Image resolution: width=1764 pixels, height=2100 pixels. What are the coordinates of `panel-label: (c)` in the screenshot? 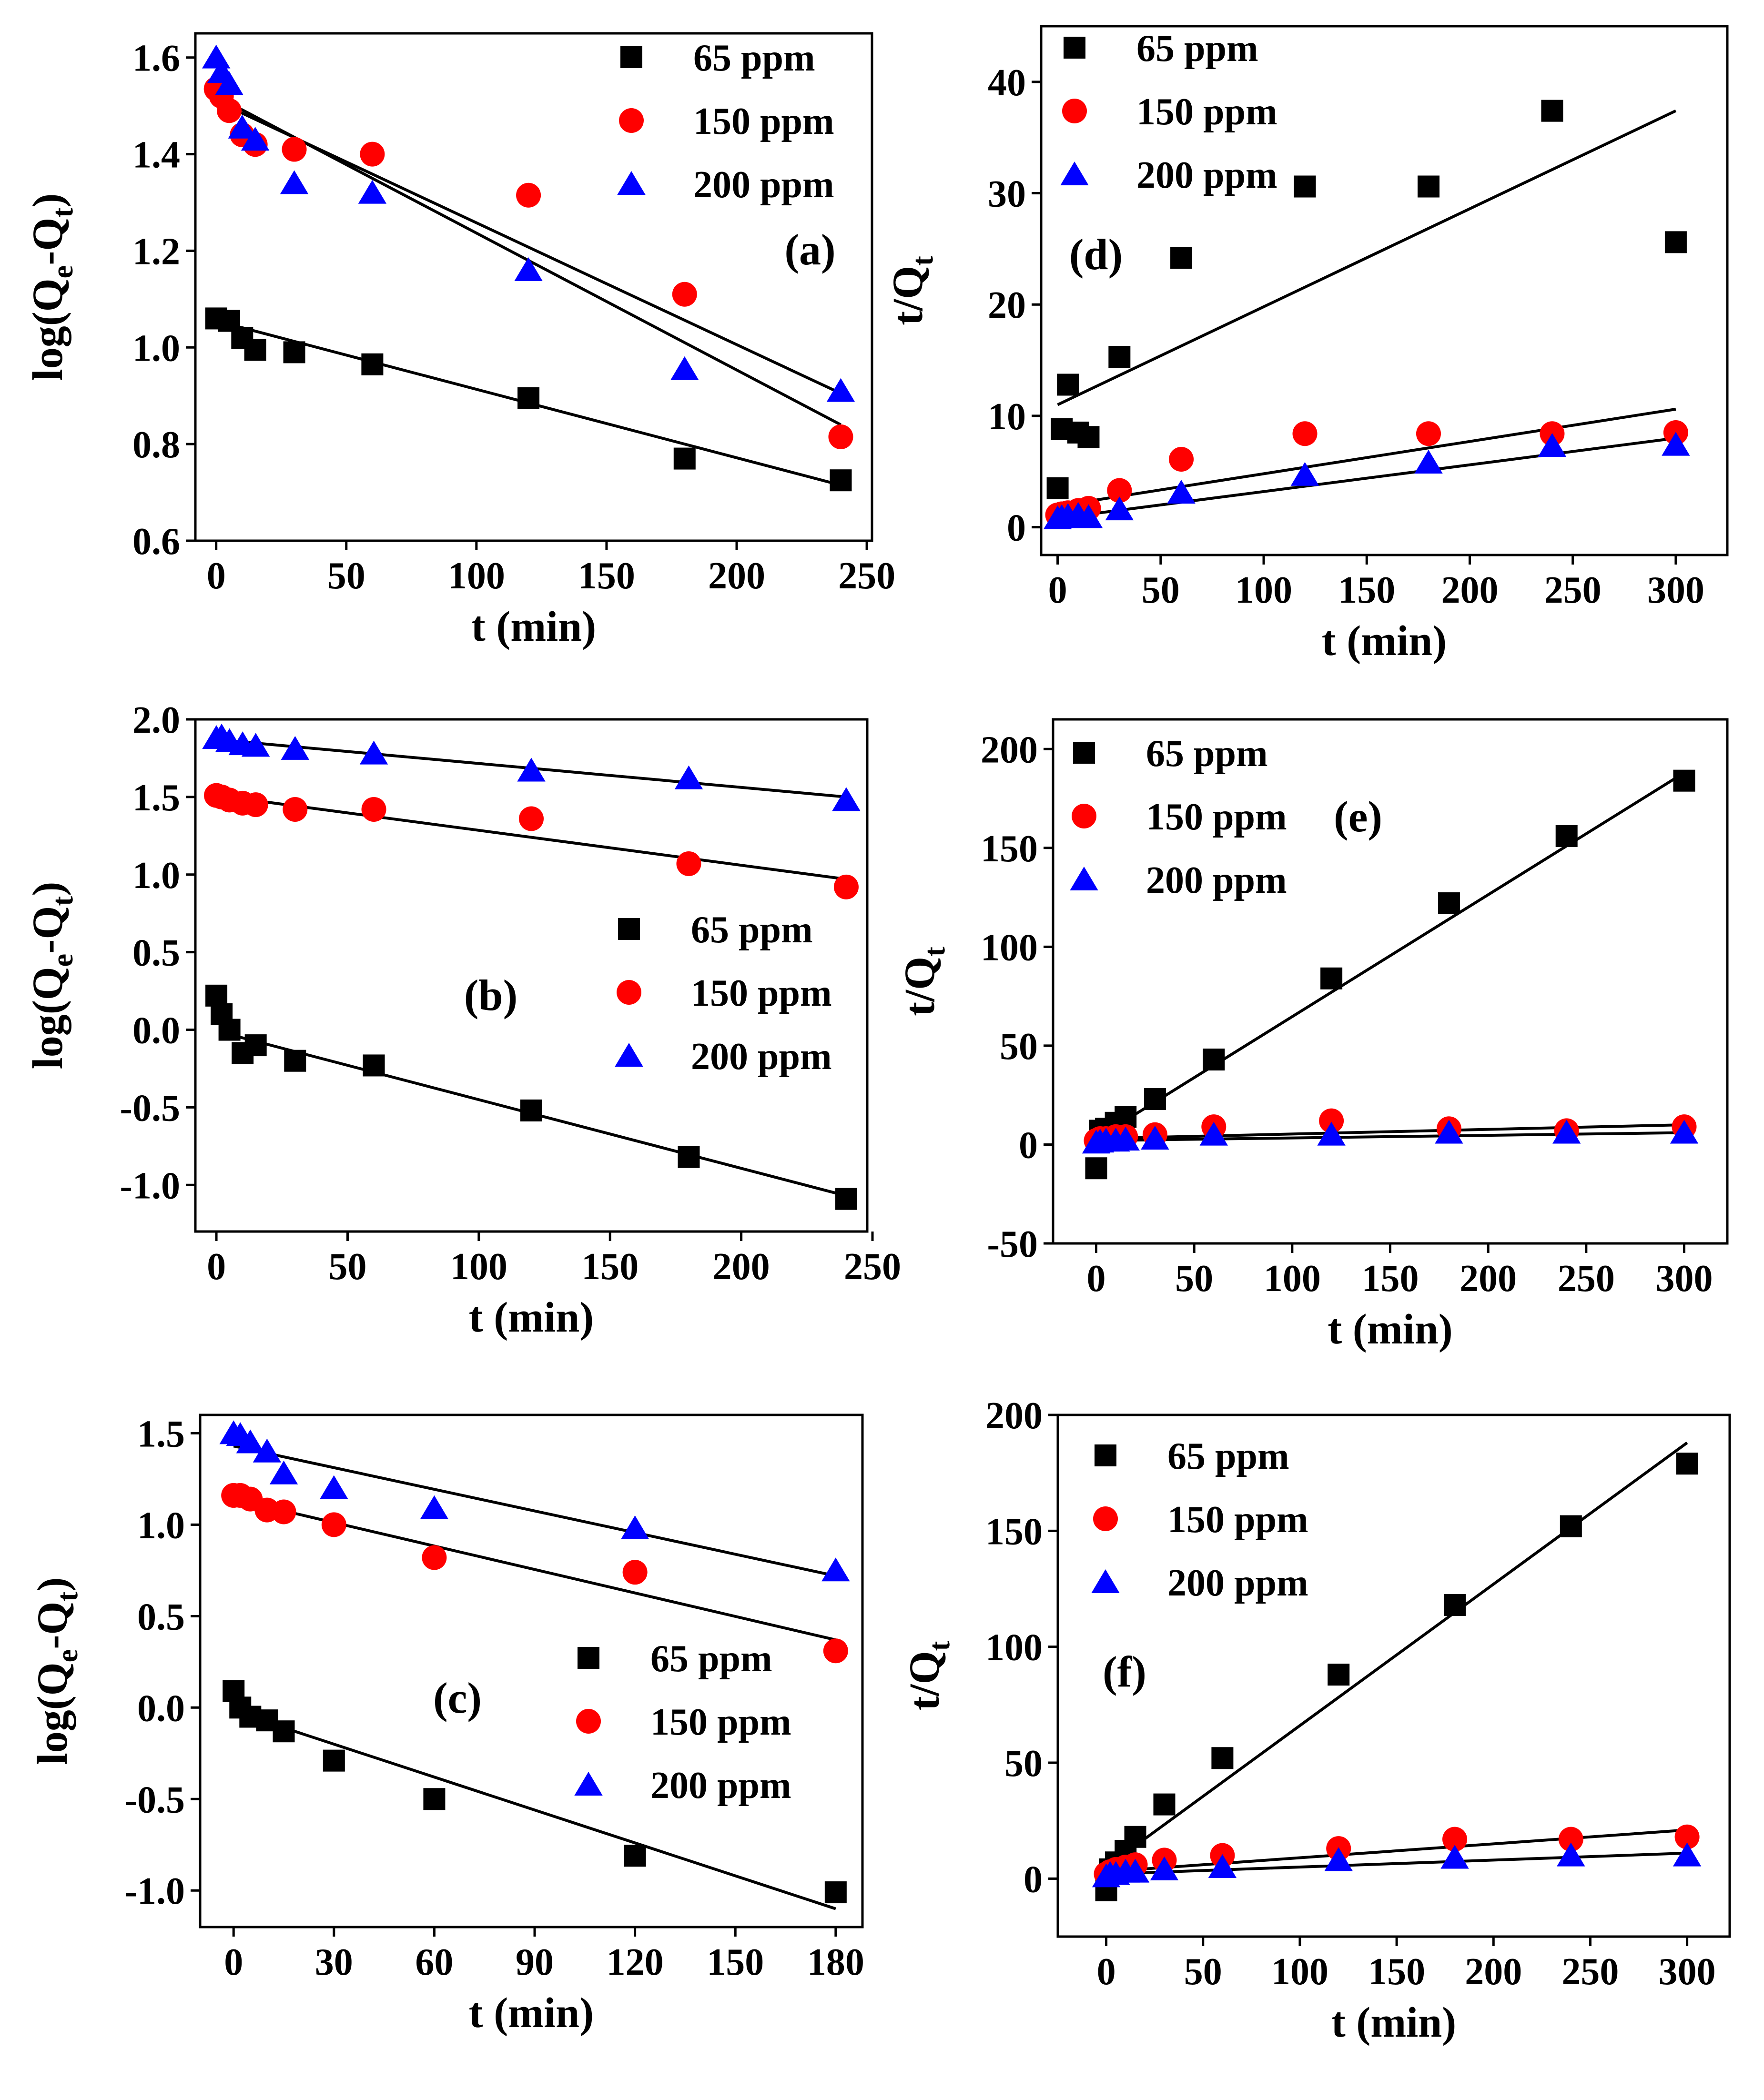 It's located at (458, 1698).